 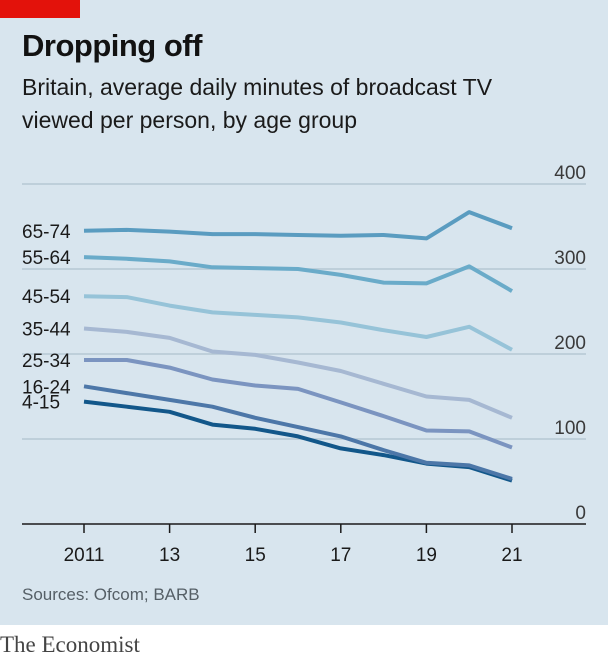 I want to click on x-tick-label-21: 21, so click(x=511, y=555).